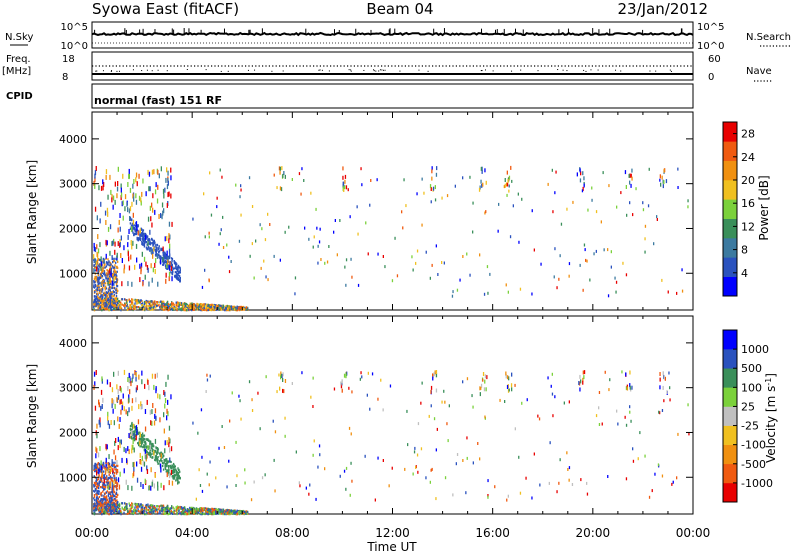  What do you see at coordinates (730, 340) in the screenshot?
I see `colorbar-block` at bounding box center [730, 340].